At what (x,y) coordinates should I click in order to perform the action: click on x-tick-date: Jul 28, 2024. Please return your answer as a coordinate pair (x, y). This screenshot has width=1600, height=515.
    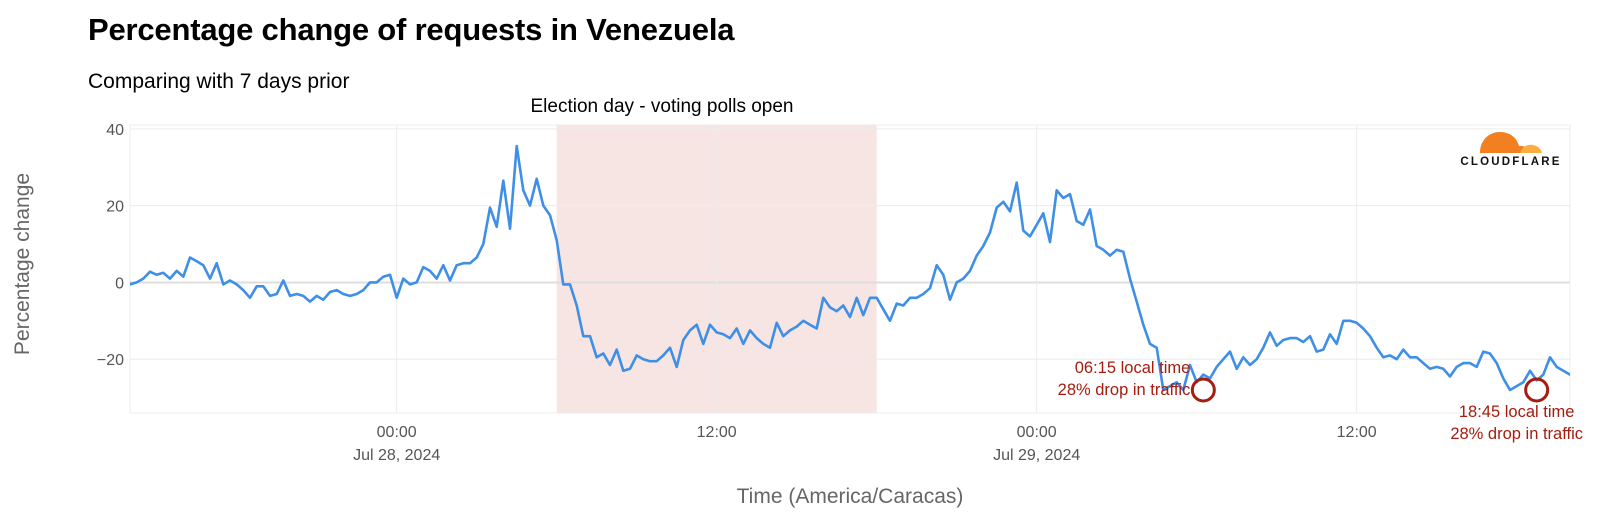
    Looking at the image, I should click on (396, 455).